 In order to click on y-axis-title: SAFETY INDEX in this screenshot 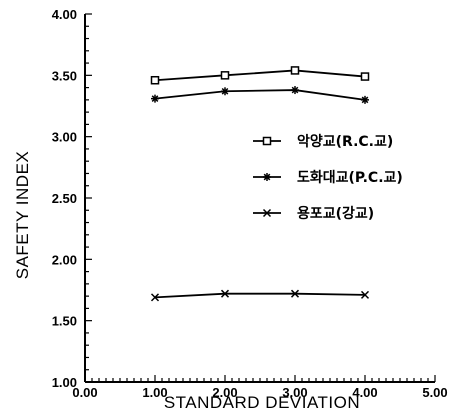, I will do `click(22, 215)`.